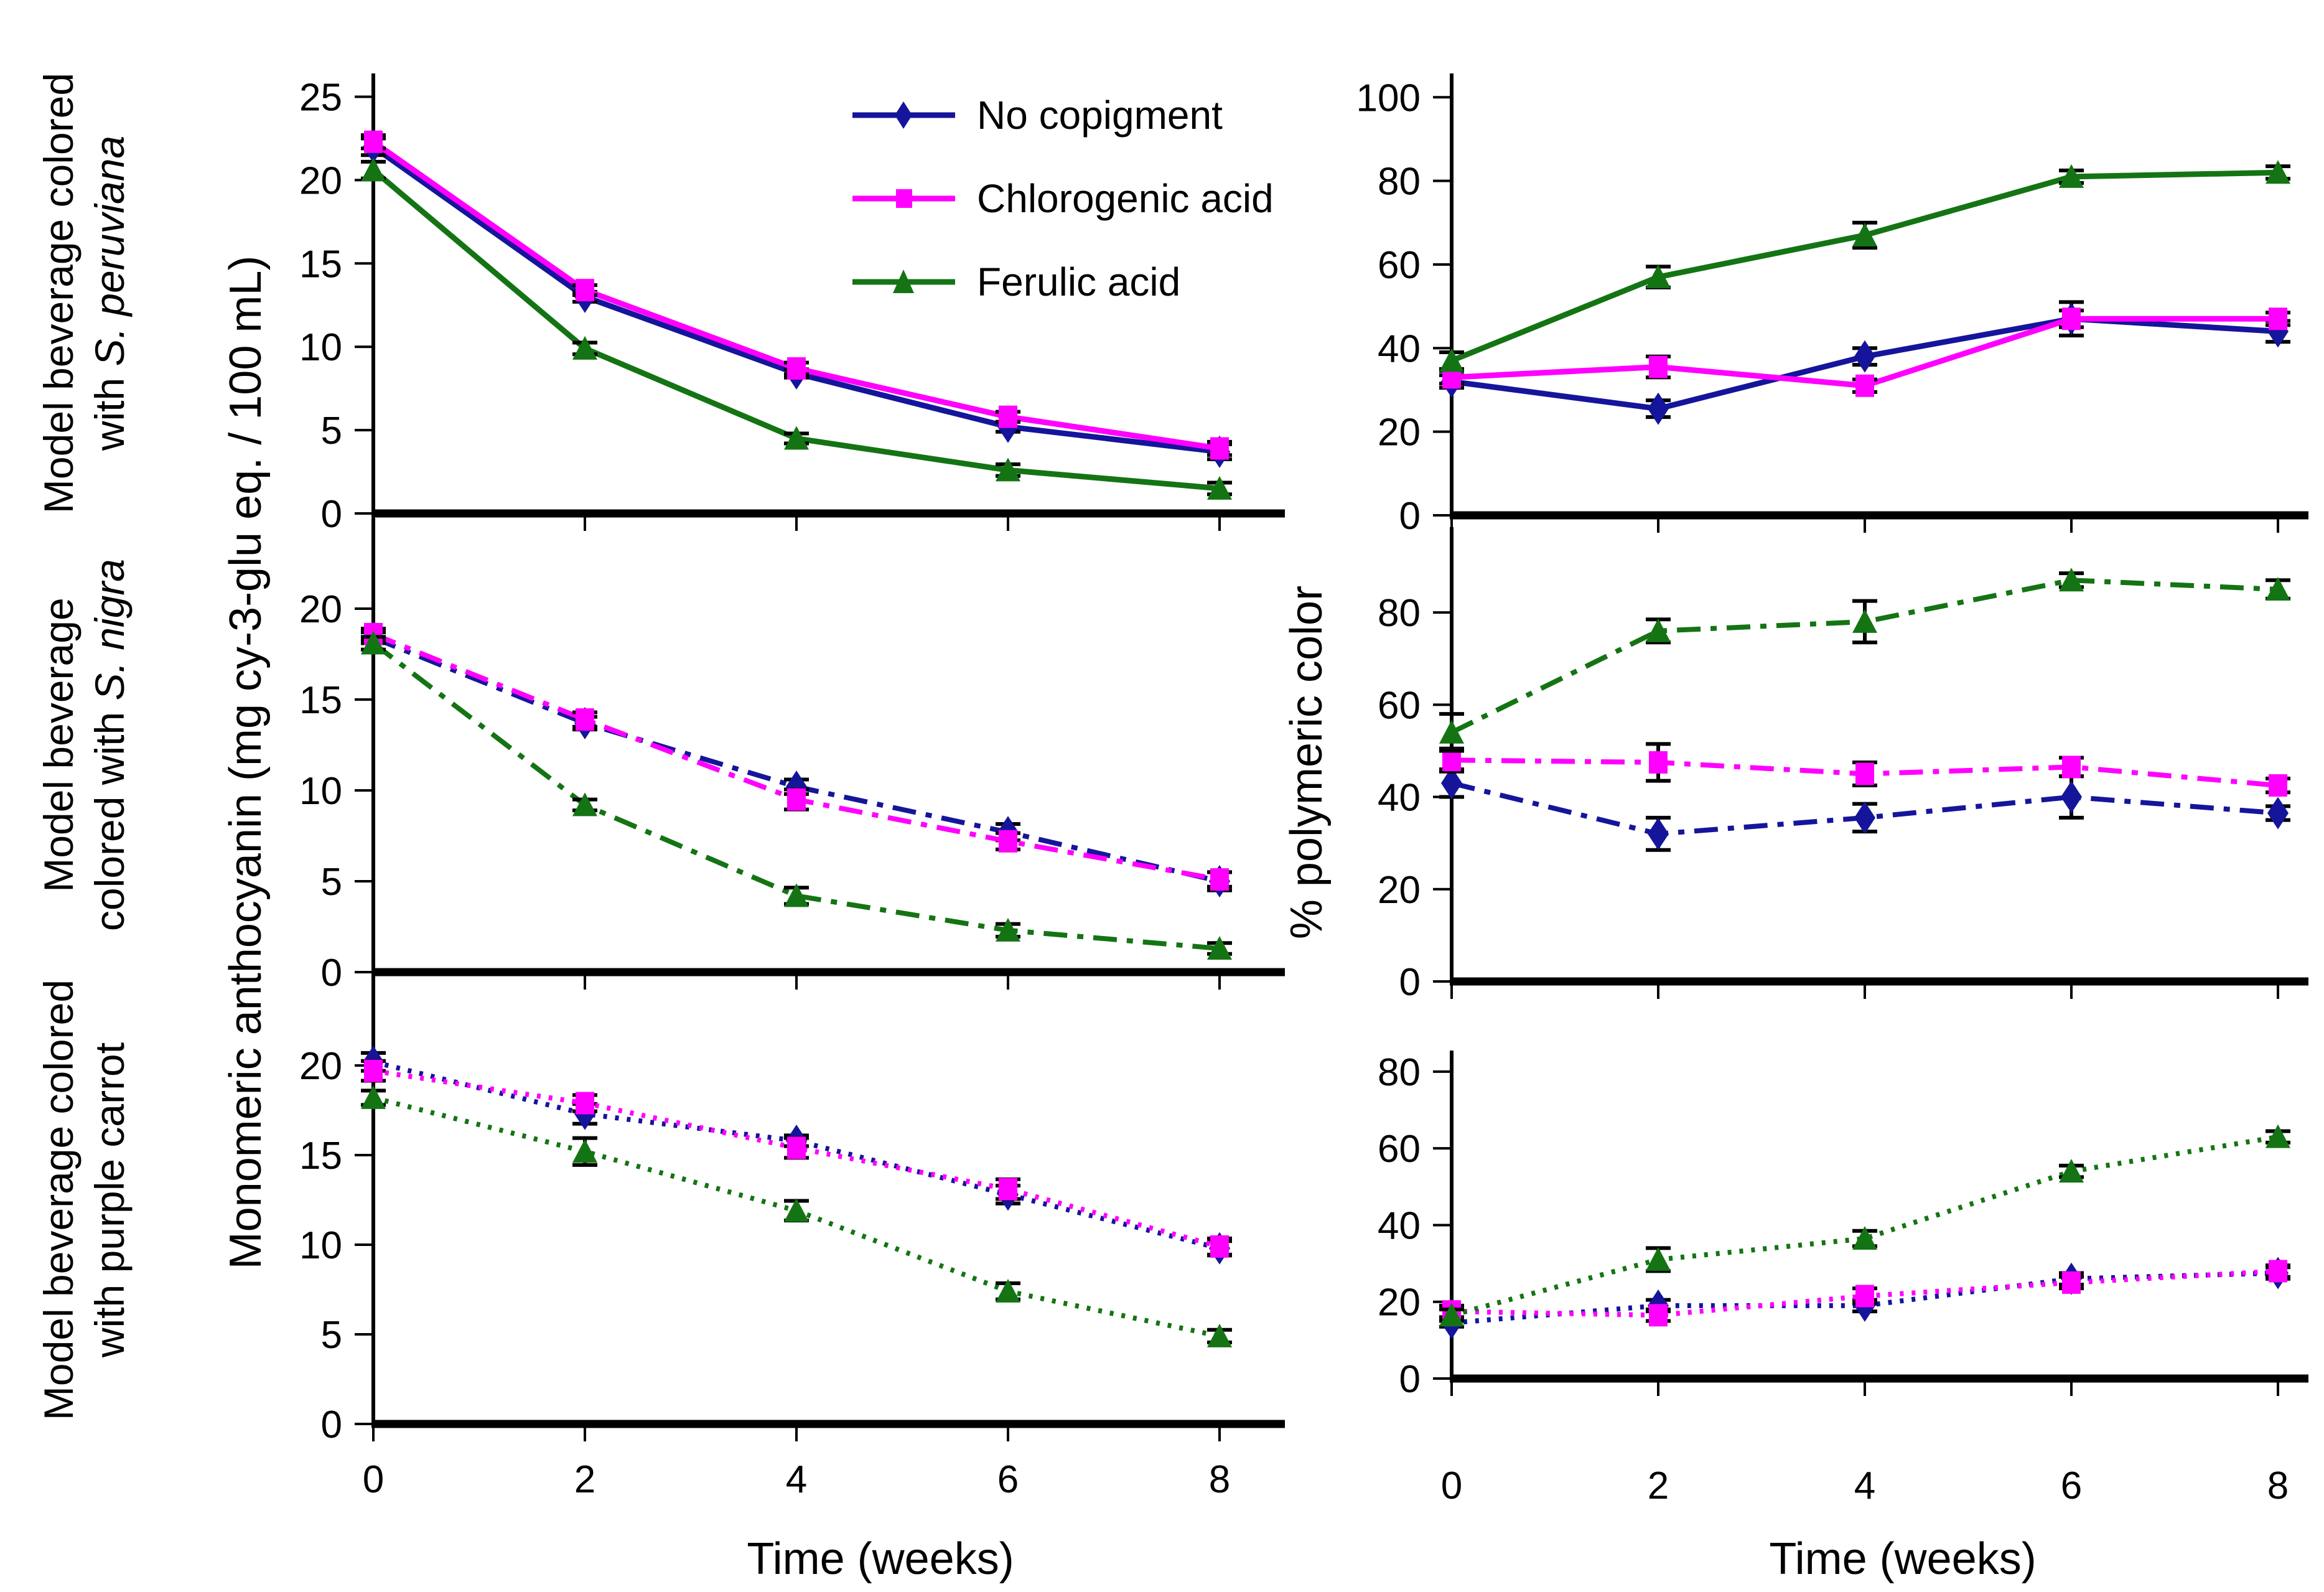 The width and height of the screenshot is (2324, 1592). What do you see at coordinates (1389, 98) in the screenshot?
I see `svg-text: 100` at bounding box center [1389, 98].